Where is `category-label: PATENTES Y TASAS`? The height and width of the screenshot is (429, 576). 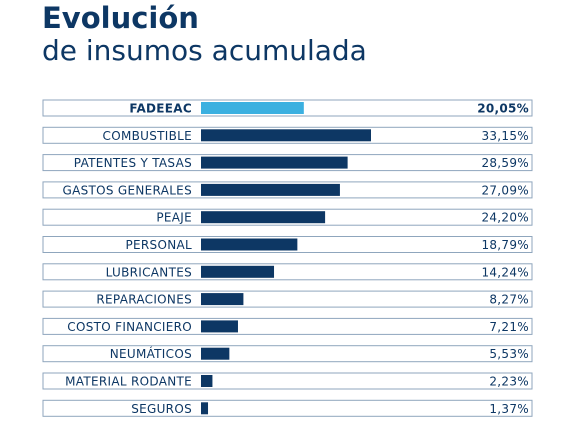
category-label: PATENTES Y TASAS is located at coordinates (133, 163).